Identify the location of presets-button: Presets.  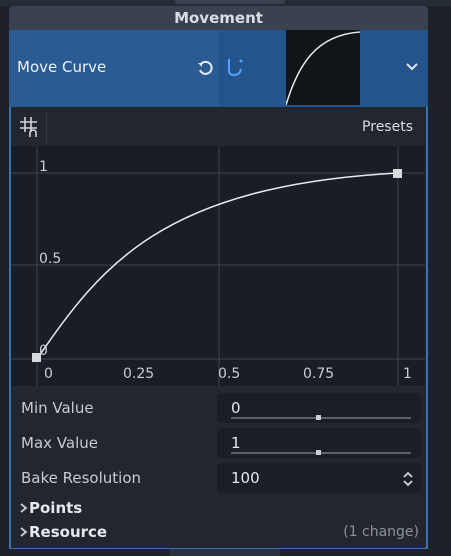
(387, 127).